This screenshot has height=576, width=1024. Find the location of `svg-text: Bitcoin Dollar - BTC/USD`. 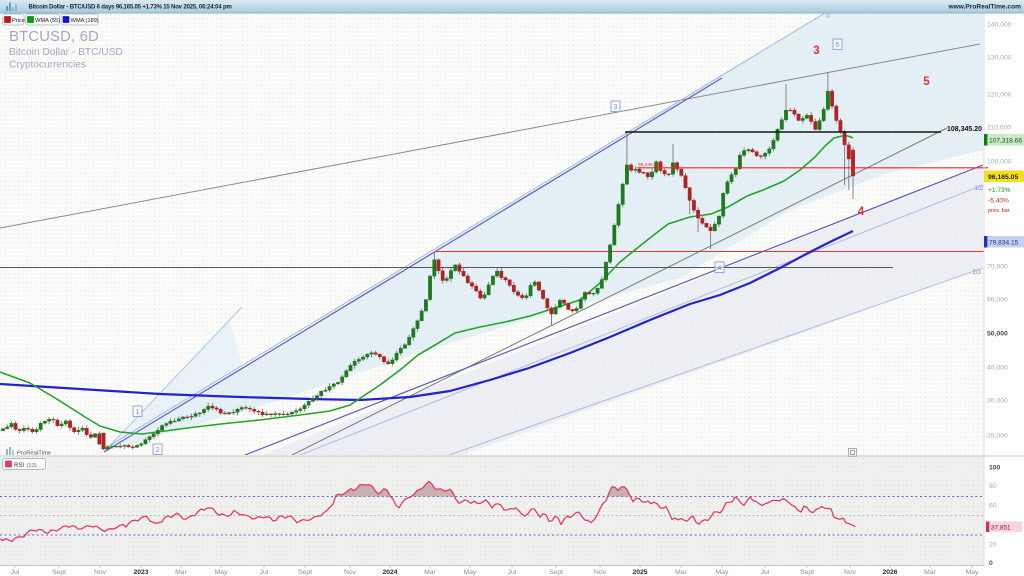

svg-text: Bitcoin Dollar - BTC/USD is located at coordinates (66, 52).